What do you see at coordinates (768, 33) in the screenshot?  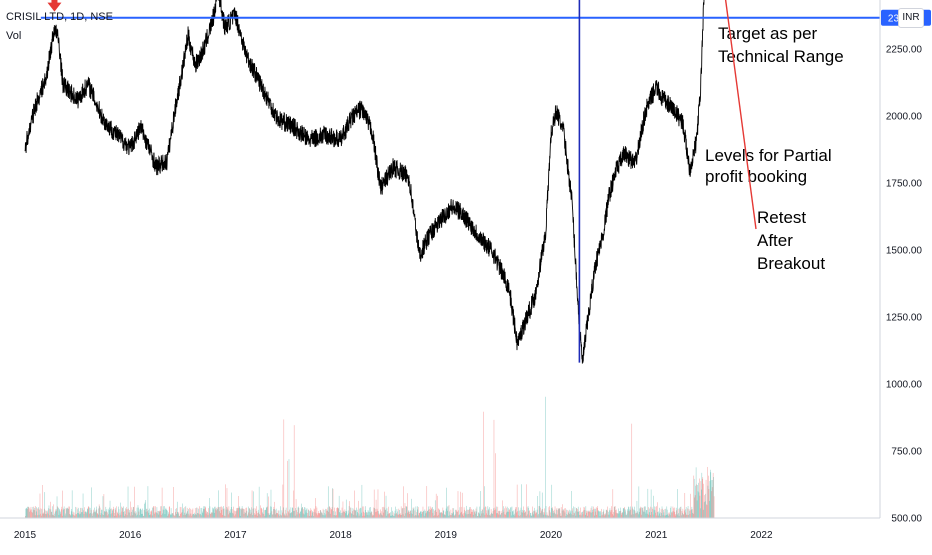 I see `note-target: Target as per` at bounding box center [768, 33].